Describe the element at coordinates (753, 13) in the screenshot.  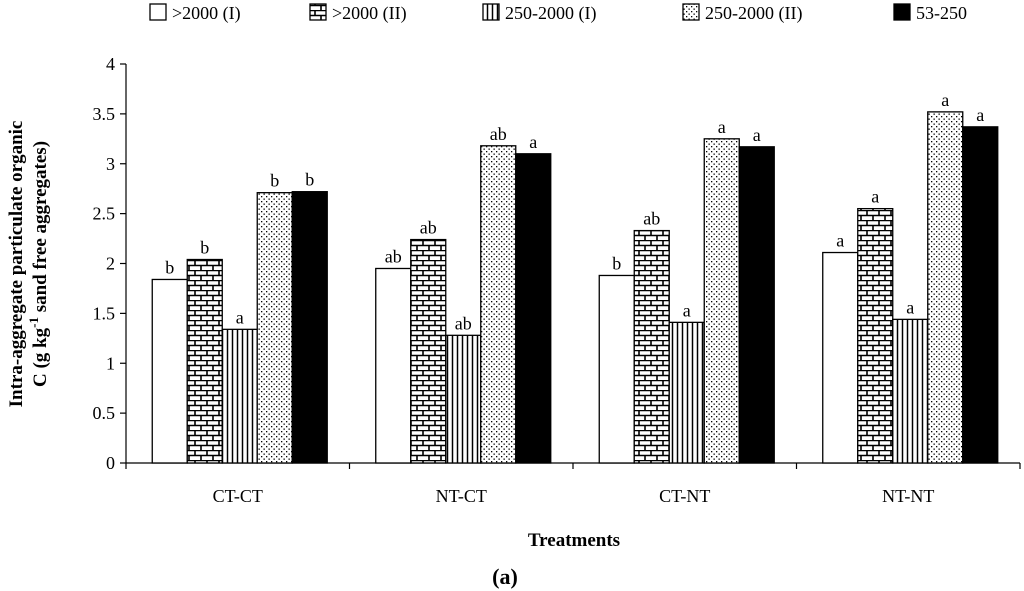
I see `legend-label-4: 250-2000 (II)` at that location.